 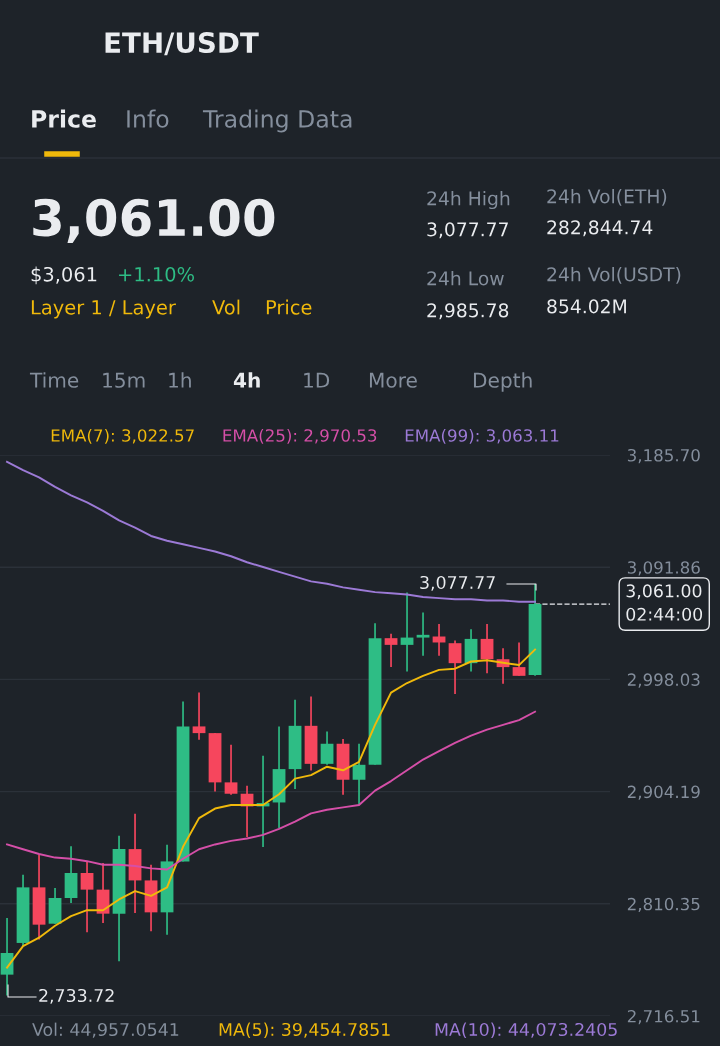 What do you see at coordinates (663, 1017) in the screenshot?
I see `y-tick-label: 2,716.51` at bounding box center [663, 1017].